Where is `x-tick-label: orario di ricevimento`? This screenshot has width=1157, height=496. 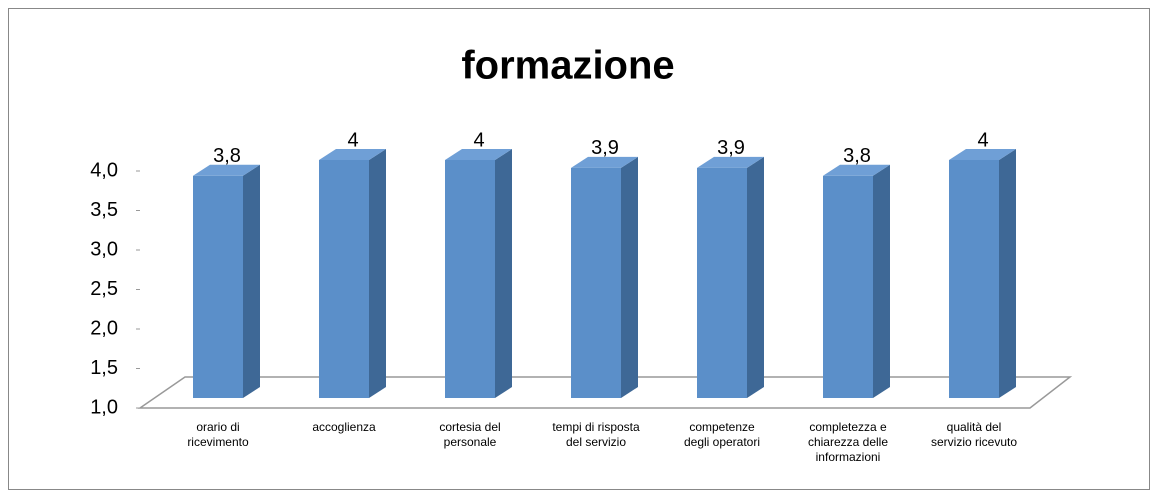 x-tick-label: orario di ricevimento is located at coordinates (218, 434).